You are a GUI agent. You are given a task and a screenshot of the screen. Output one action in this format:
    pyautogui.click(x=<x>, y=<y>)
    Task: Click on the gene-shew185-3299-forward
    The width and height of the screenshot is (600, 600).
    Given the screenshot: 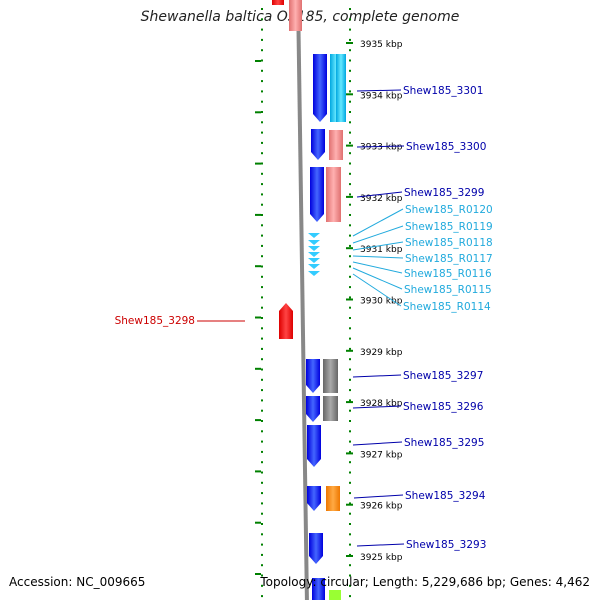 What is the action you would take?
    pyautogui.click(x=317, y=194)
    